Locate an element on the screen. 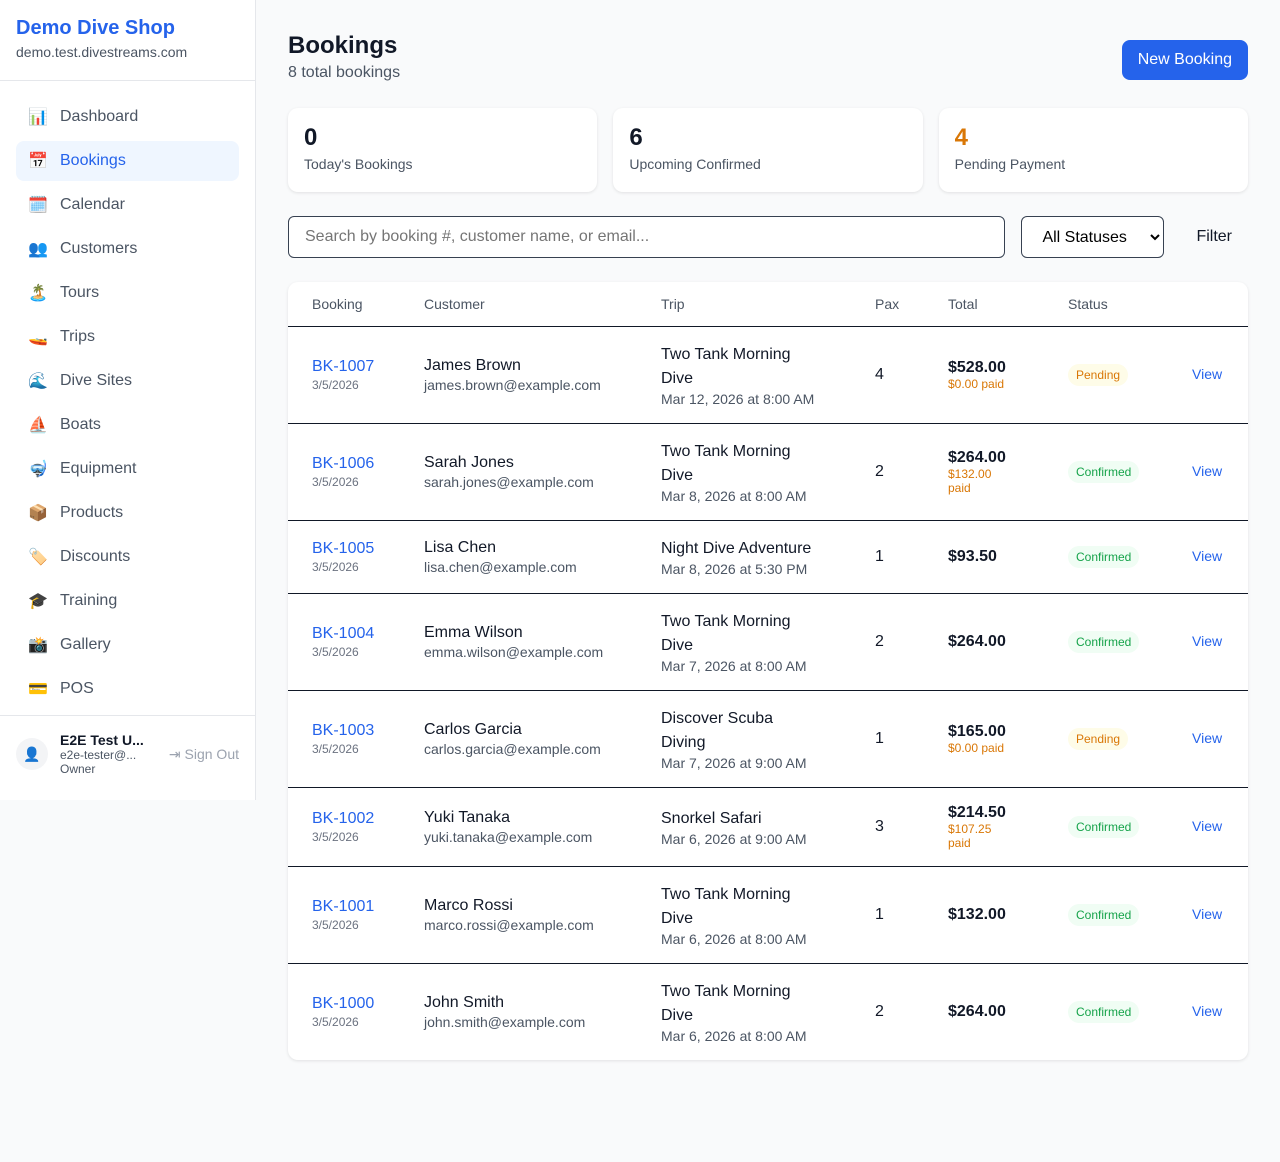 Image resolution: width=1280 pixels, height=1162 pixels. sidebar-item-tours: 🏝️ Tours is located at coordinates (127, 293).